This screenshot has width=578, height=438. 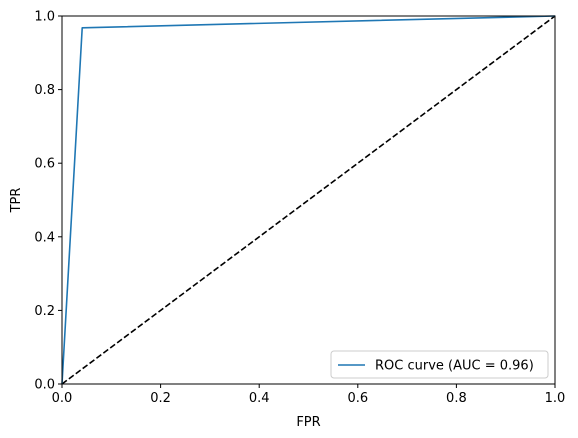 I want to click on y-tick-label: 1.0, so click(x=44, y=17).